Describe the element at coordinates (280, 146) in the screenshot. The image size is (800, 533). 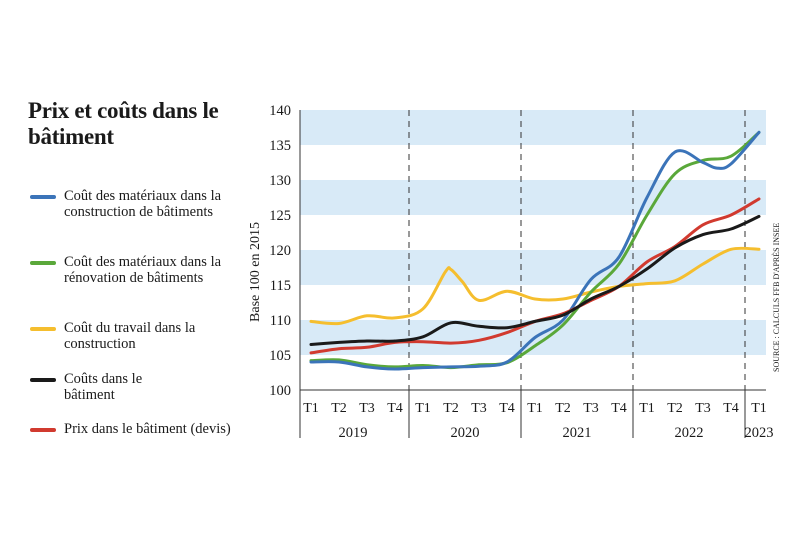
I see `y-tick-label: 135` at that location.